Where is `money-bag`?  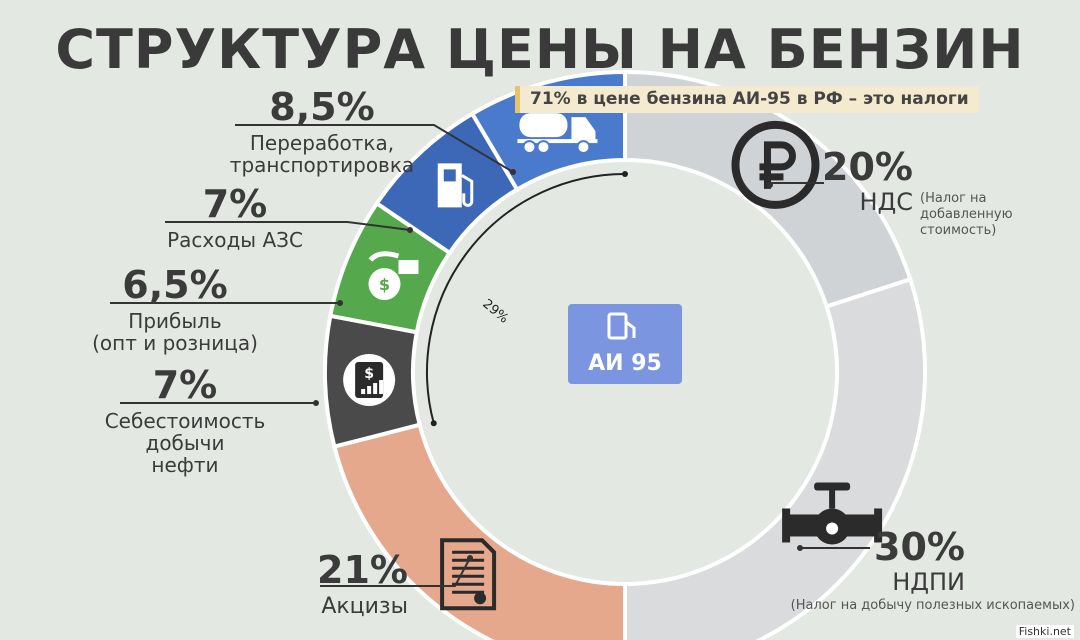 money-bag is located at coordinates (384, 284).